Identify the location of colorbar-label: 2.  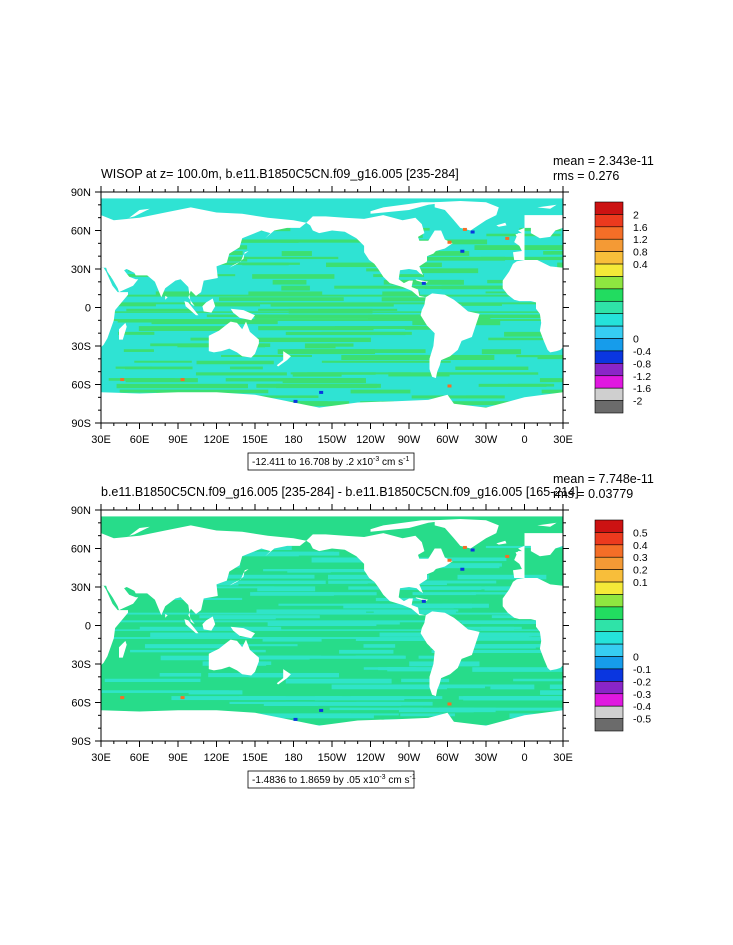
(636, 215).